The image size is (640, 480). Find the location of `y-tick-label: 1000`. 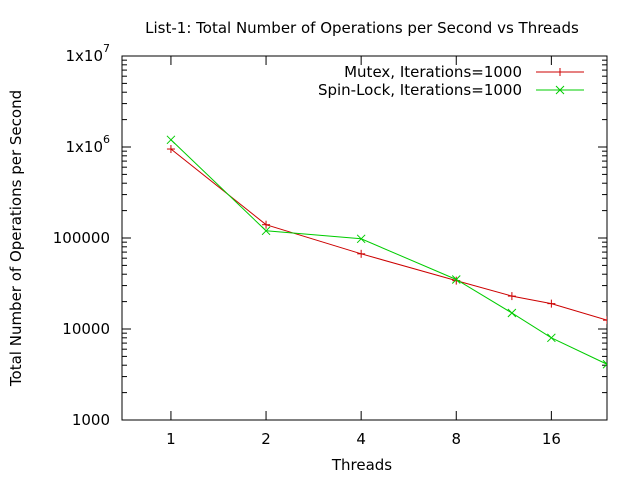

y-tick-label: 1000 is located at coordinates (91, 420).